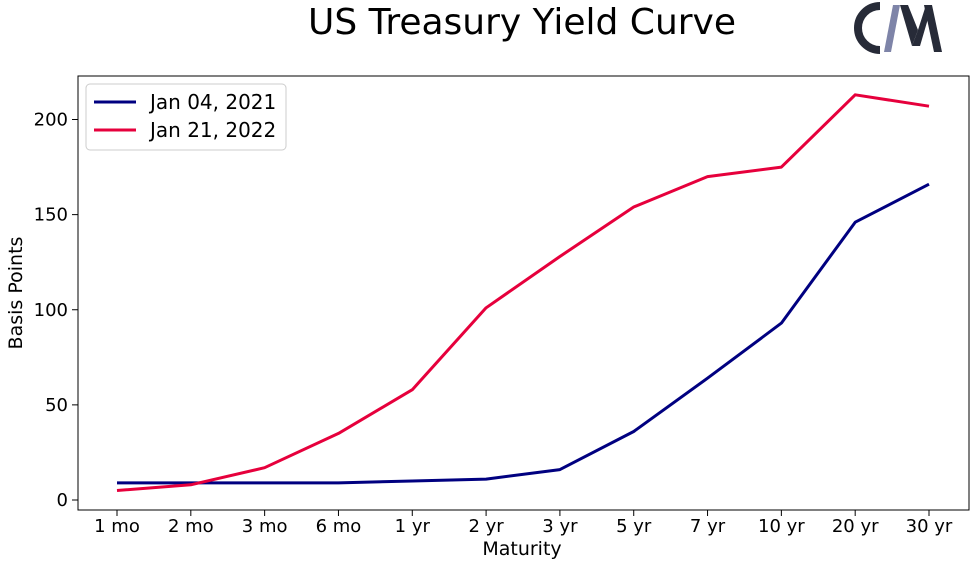  What do you see at coordinates (265, 526) in the screenshot?
I see `x-tick-label: 3 mo` at bounding box center [265, 526].